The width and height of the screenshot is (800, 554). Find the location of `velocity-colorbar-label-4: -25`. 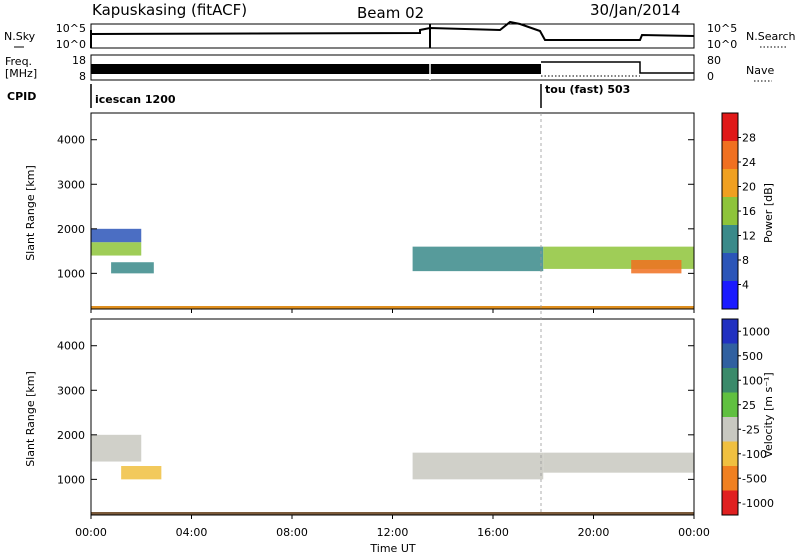

velocity-colorbar-label-4: -25 is located at coordinates (751, 429).